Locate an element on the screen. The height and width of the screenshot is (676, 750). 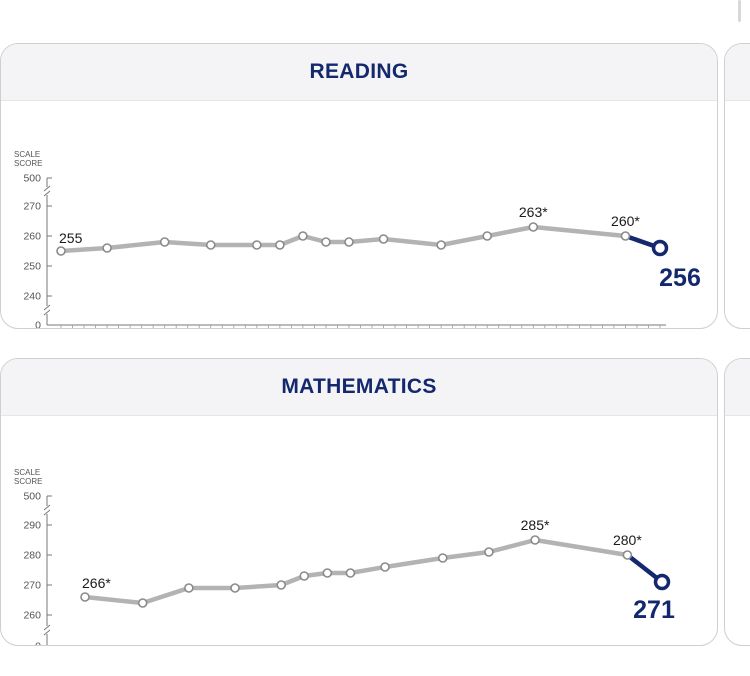
y-tick-label: 280 is located at coordinates (32, 556).